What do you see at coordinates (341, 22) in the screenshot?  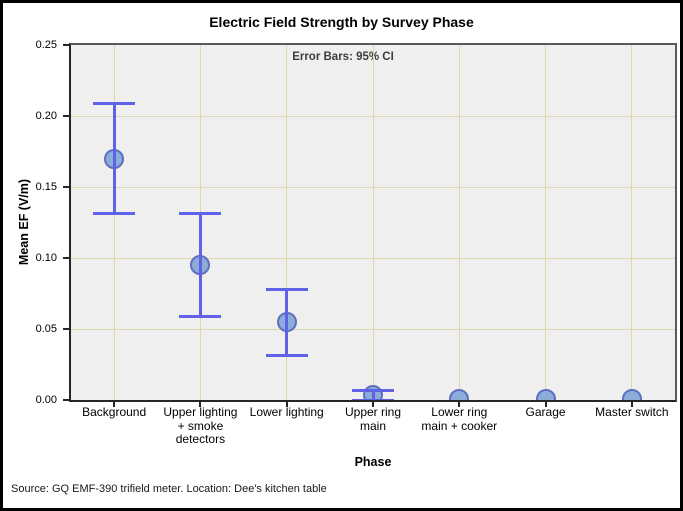 I see `chart-title: Electric Field Strength by Survey Phase` at bounding box center [341, 22].